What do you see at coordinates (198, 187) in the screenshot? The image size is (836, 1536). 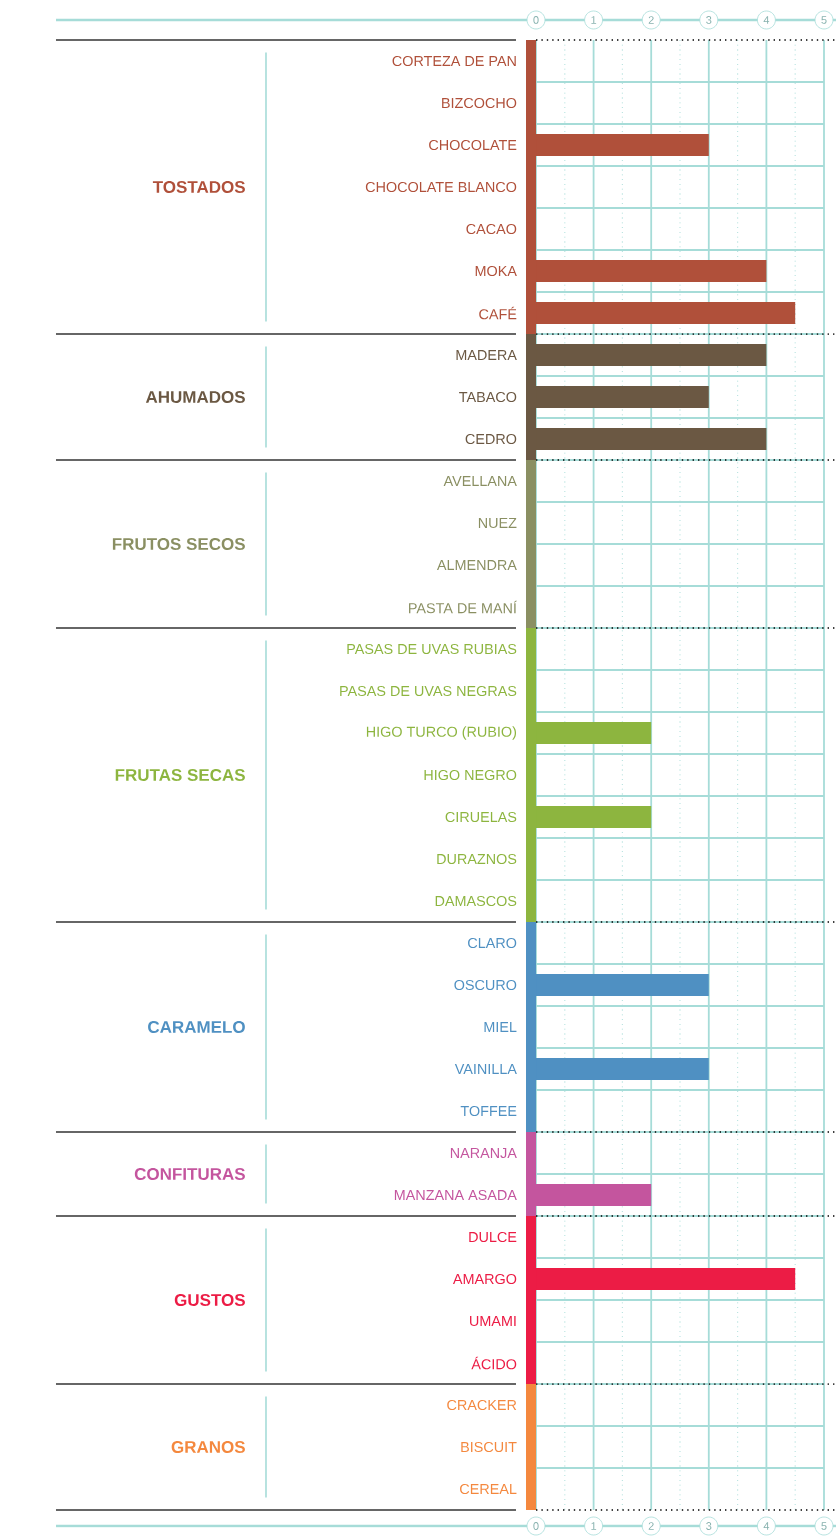 I see `text: TOSTADOS` at bounding box center [198, 187].